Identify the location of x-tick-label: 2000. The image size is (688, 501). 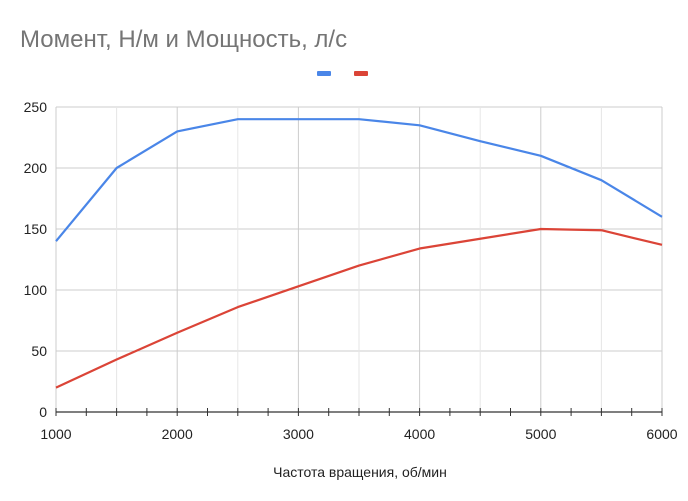
(177, 434).